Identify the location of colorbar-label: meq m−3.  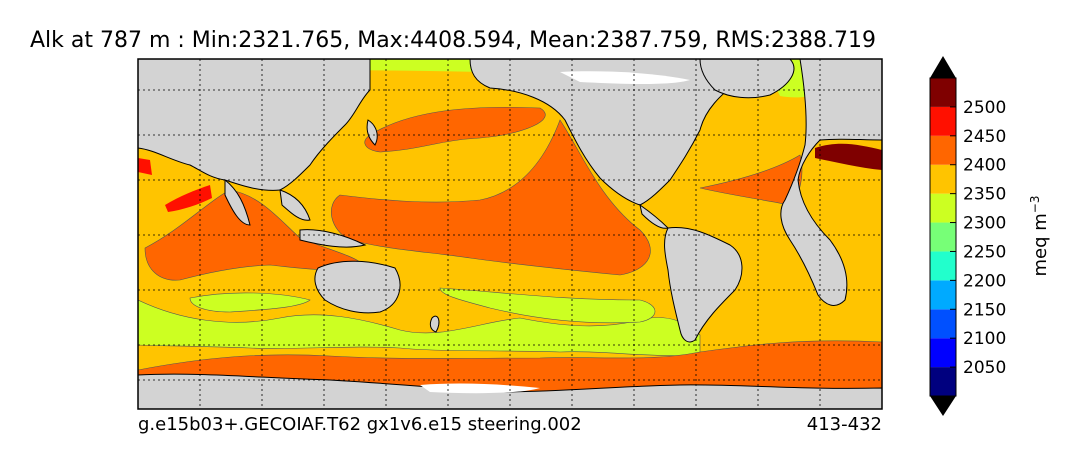
(1039, 236).